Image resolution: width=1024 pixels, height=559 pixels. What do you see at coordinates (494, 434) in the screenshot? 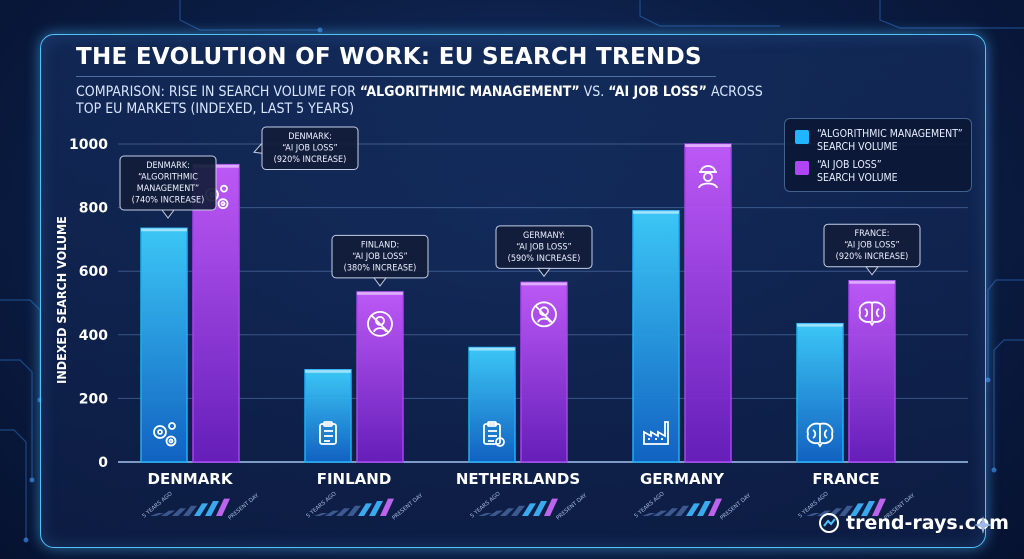
I see `clipboard-chart-icon` at bounding box center [494, 434].